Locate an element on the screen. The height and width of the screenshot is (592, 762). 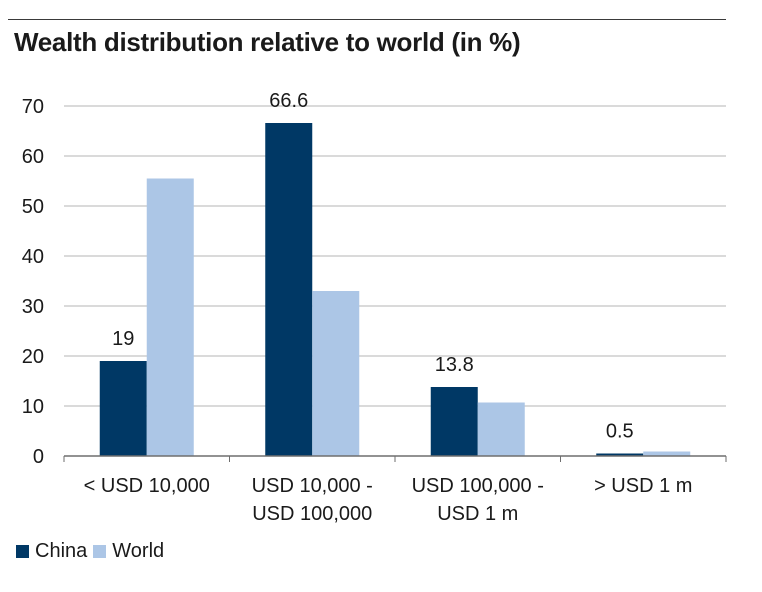
y-tick-label: 0 is located at coordinates (38, 457).